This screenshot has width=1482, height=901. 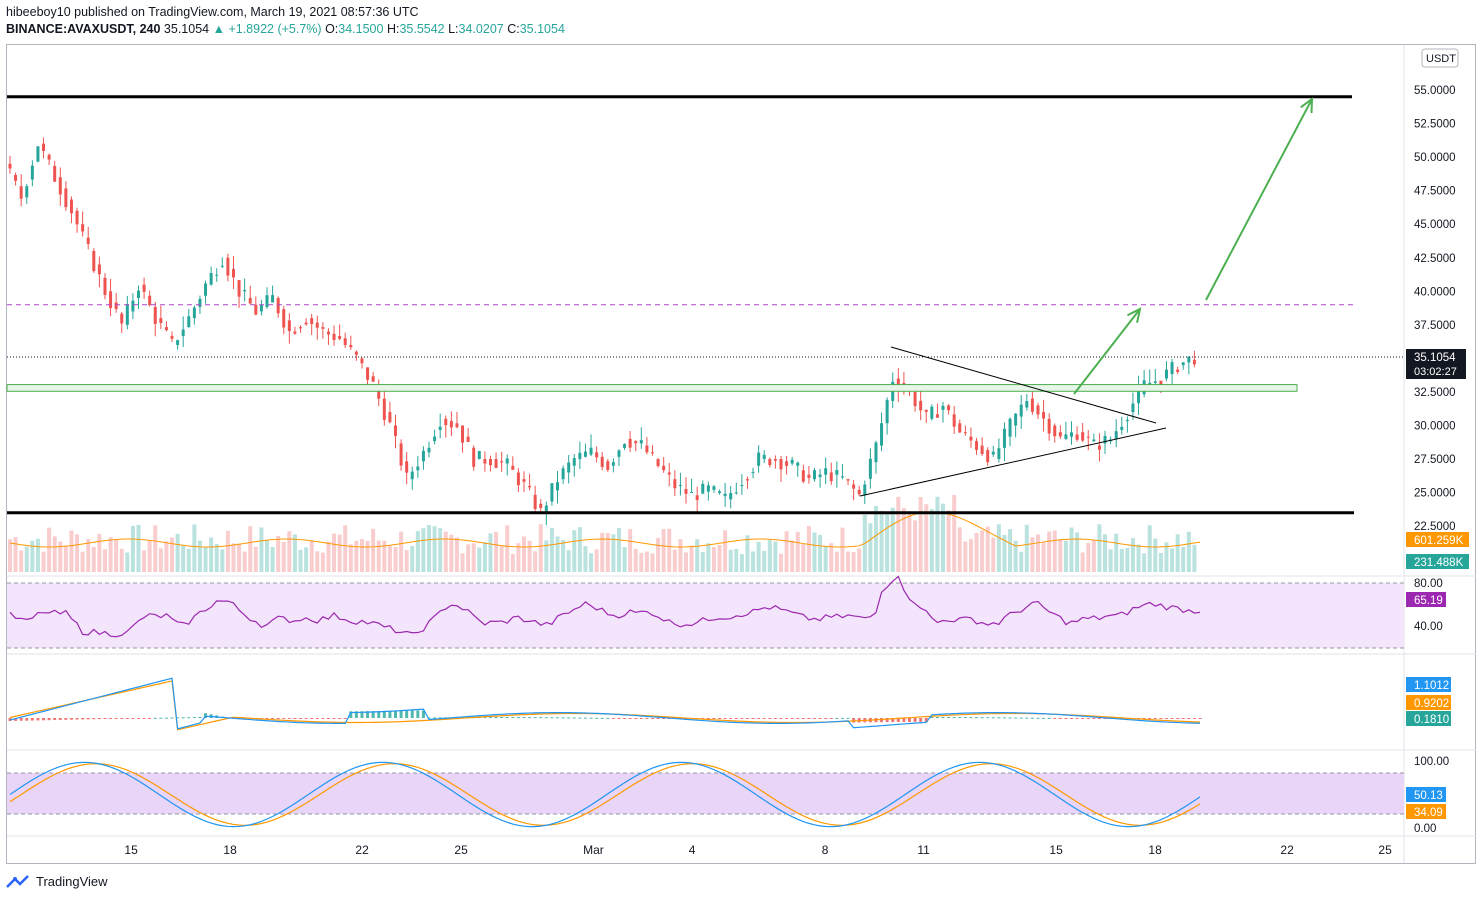 I want to click on tradingview-footer: TradingView, so click(x=57, y=881).